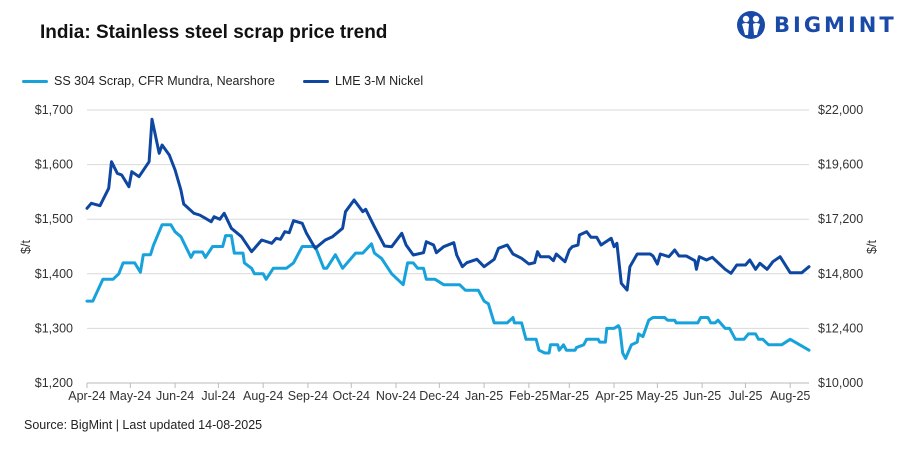  Describe the element at coordinates (840, 110) in the screenshot. I see `y-tick-label-right: $22,000` at that location.